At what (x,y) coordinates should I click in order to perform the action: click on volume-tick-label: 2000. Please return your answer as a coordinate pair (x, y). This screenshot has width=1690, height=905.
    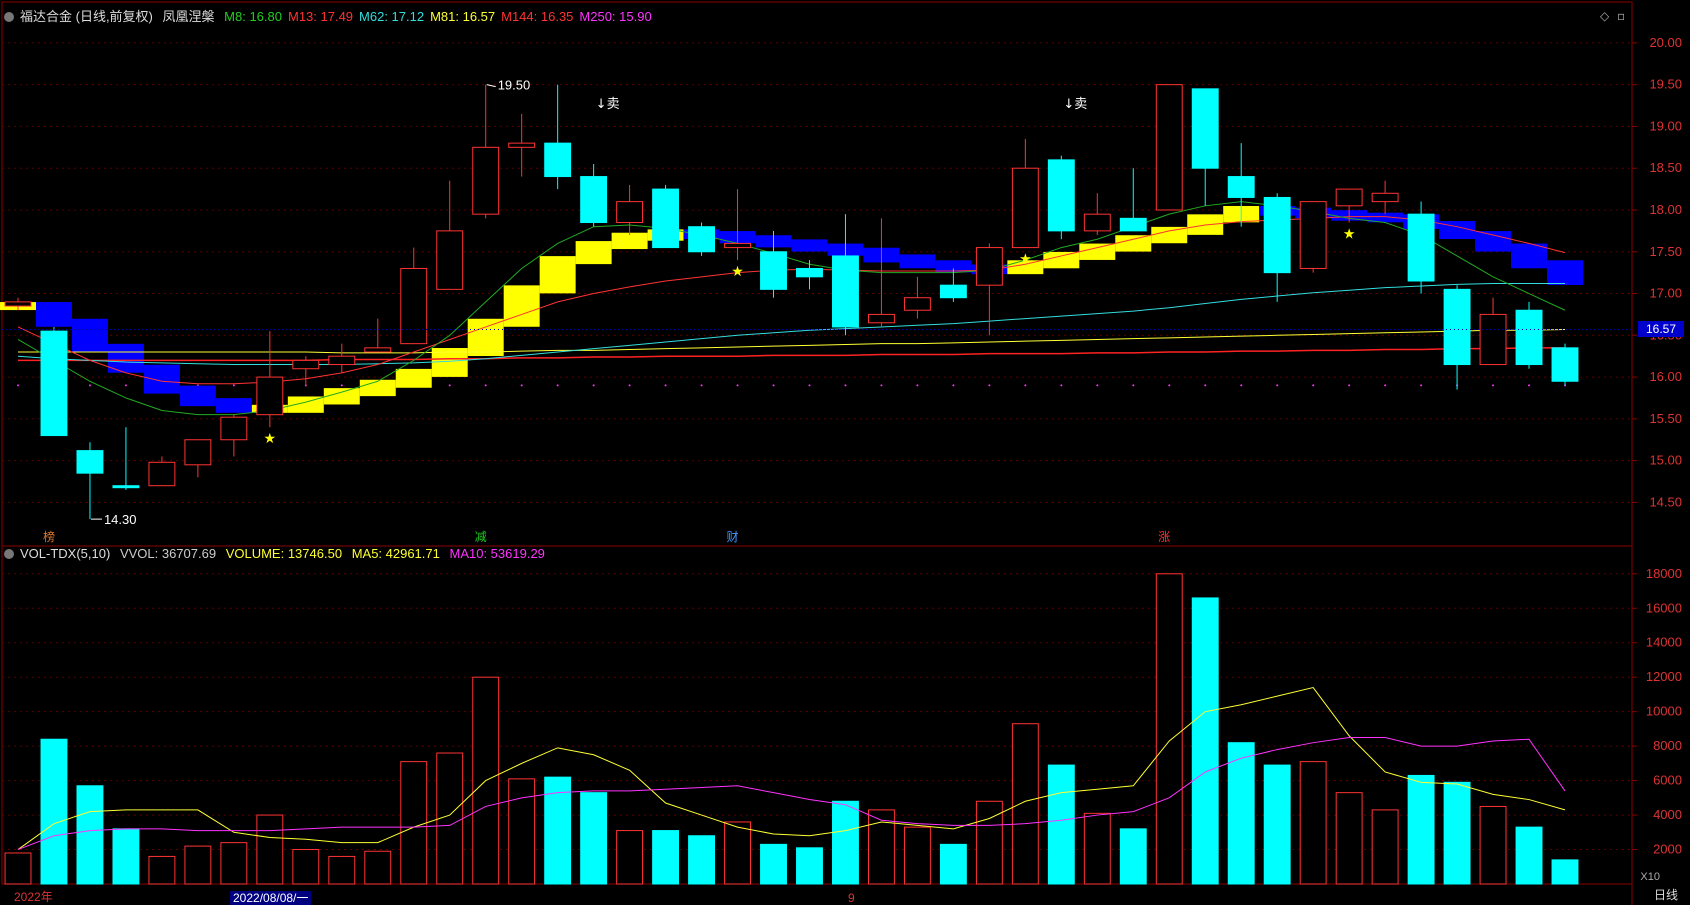
    Looking at the image, I should click on (1667, 849).